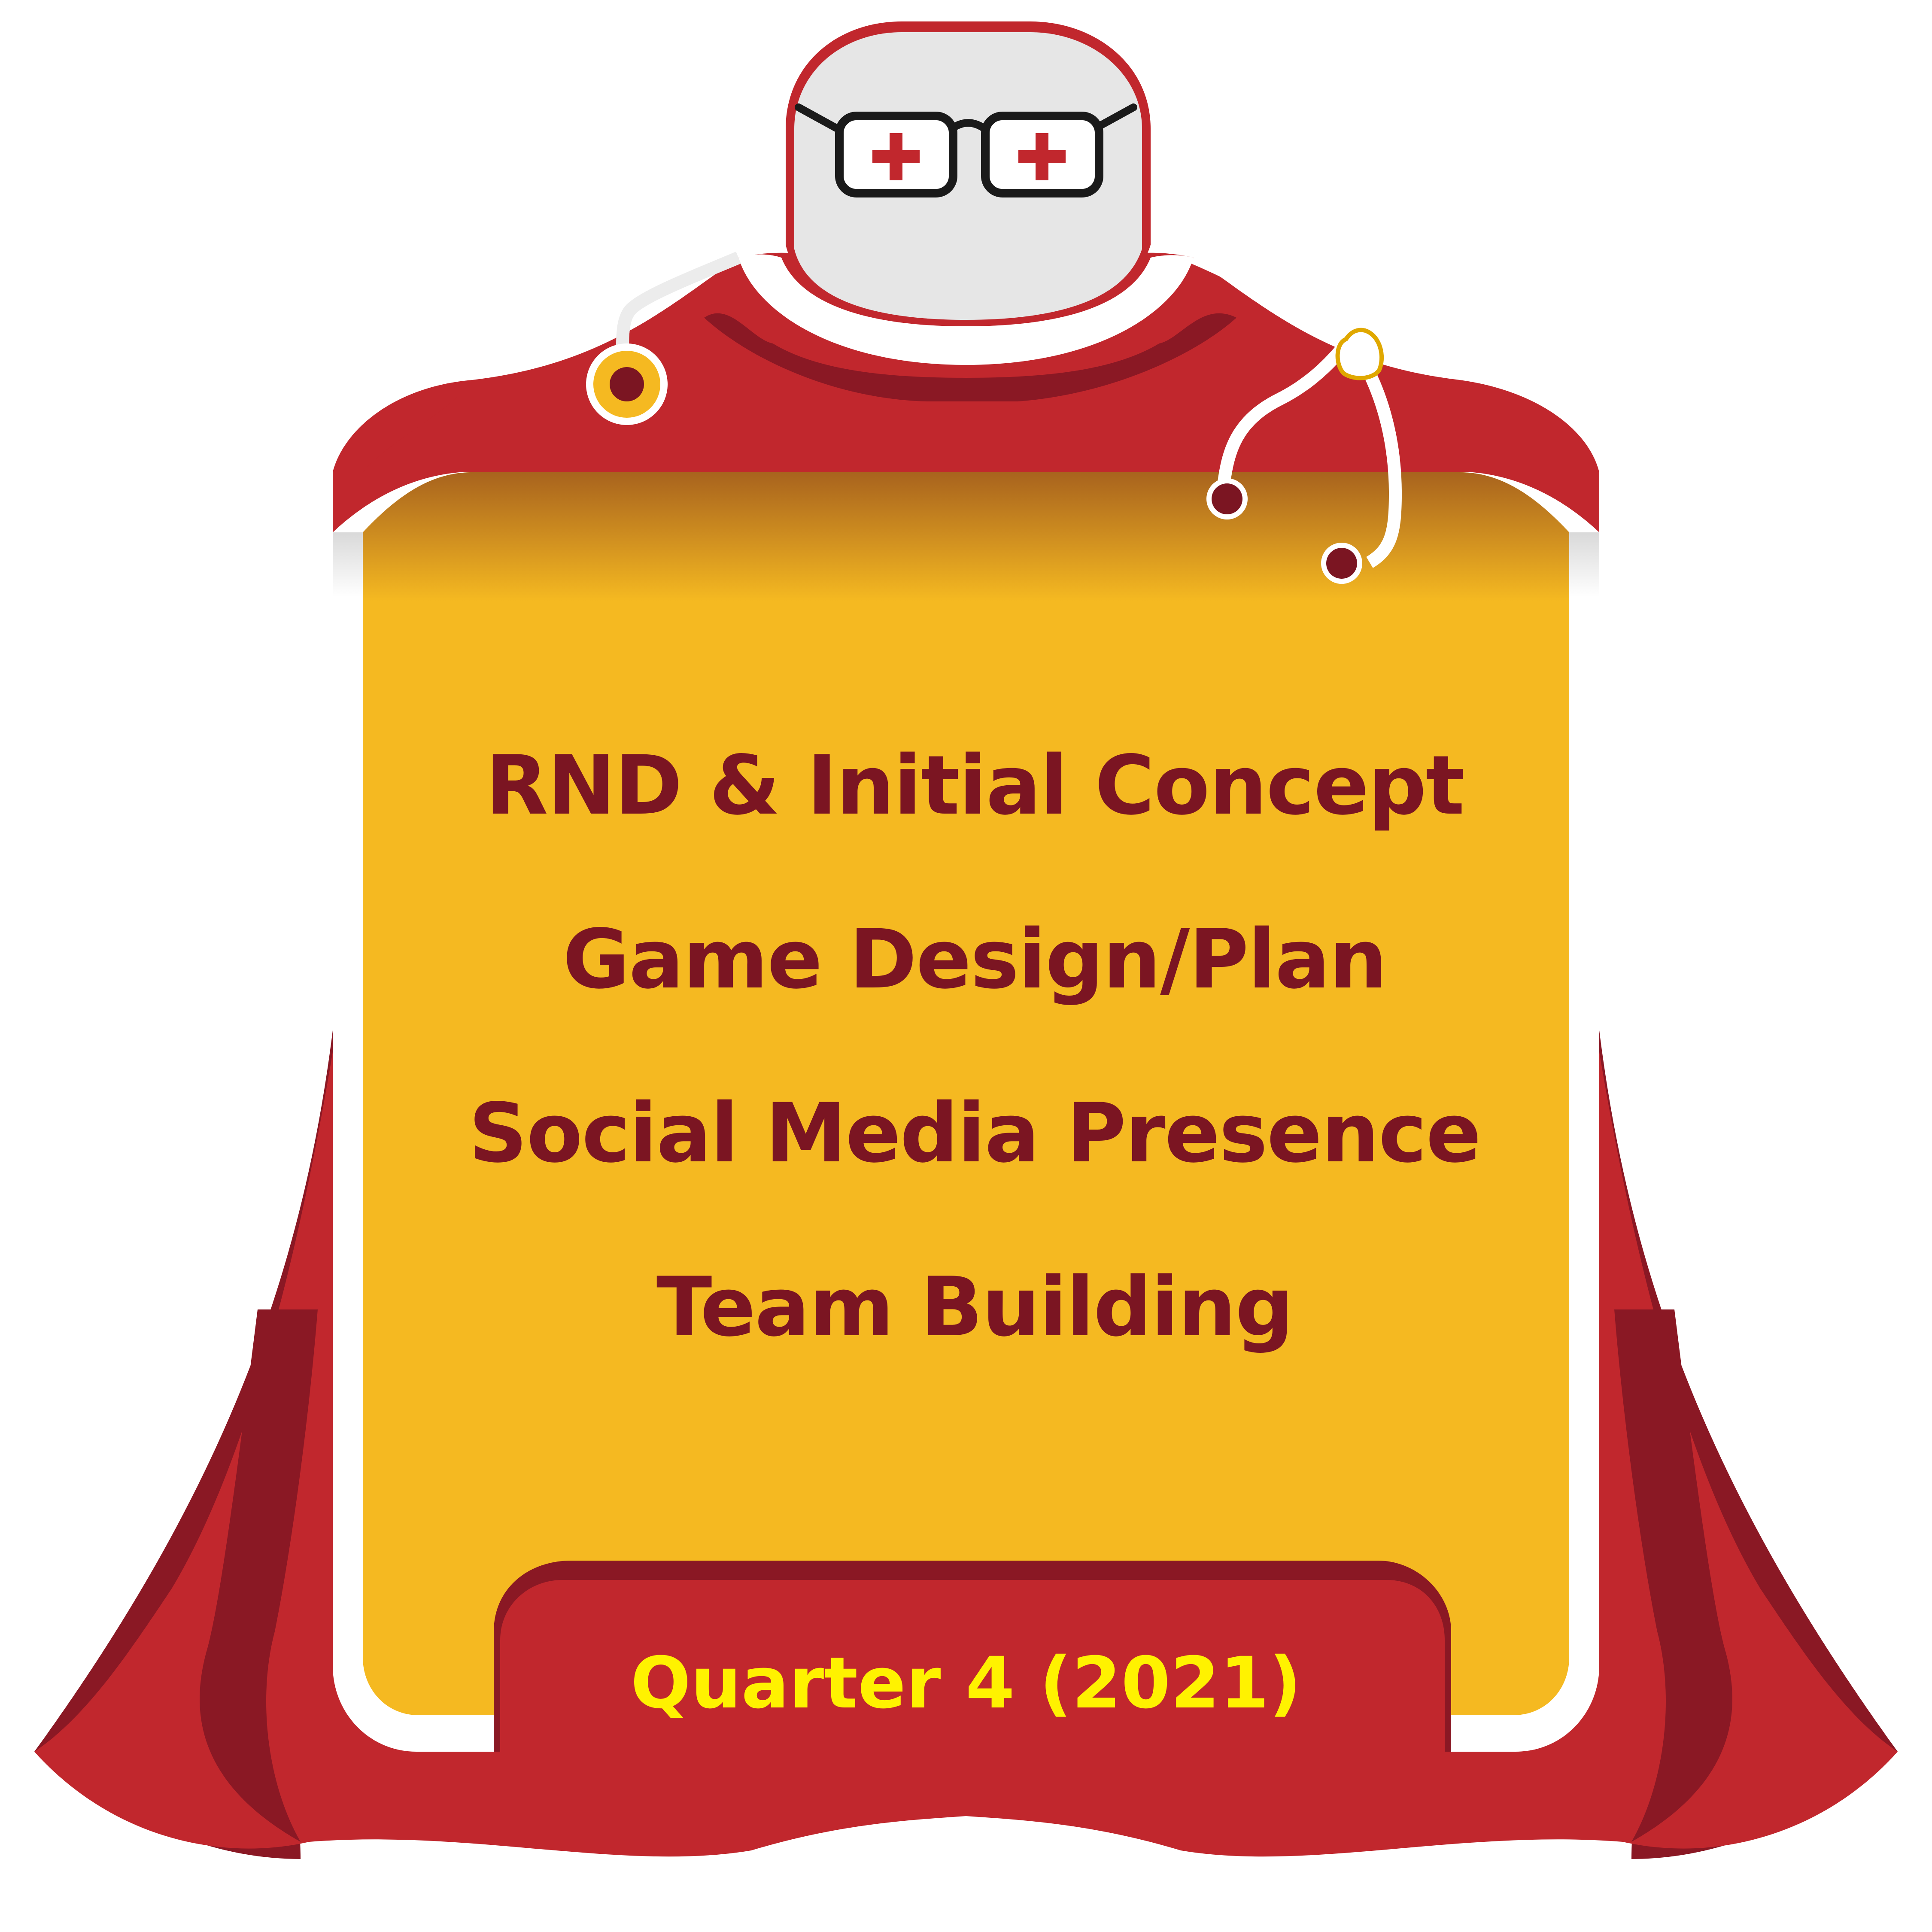  Describe the element at coordinates (966, 150) in the screenshot. I see `medical-cross-glasses-icon` at that location.